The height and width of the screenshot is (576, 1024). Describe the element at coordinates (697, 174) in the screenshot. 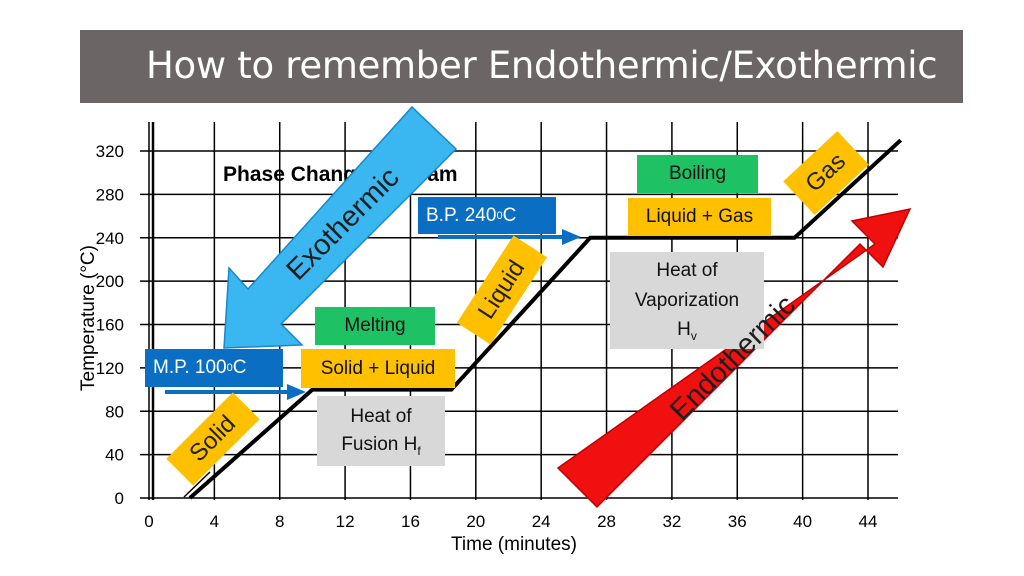

I see `boiling-box: Boiling` at that location.